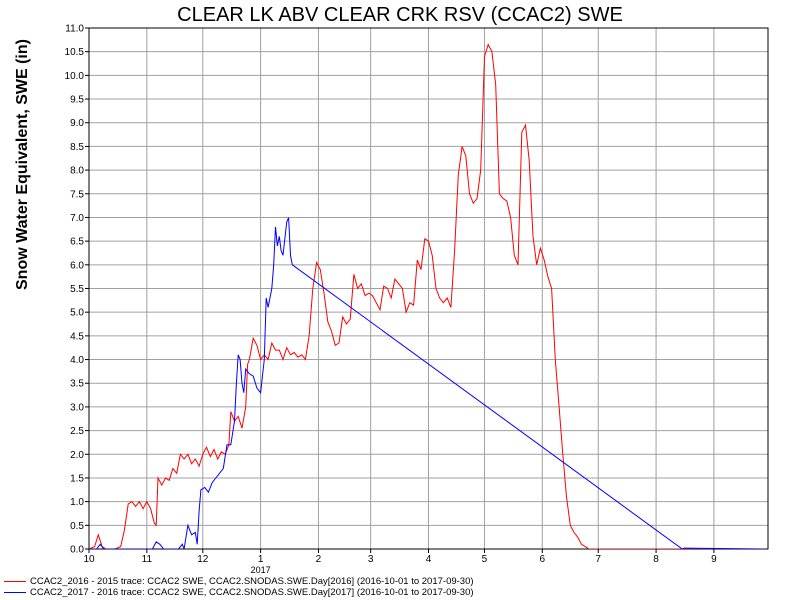 The height and width of the screenshot is (600, 800). Describe the element at coordinates (77, 123) in the screenshot. I see `y-tick-label: 9.0` at that location.